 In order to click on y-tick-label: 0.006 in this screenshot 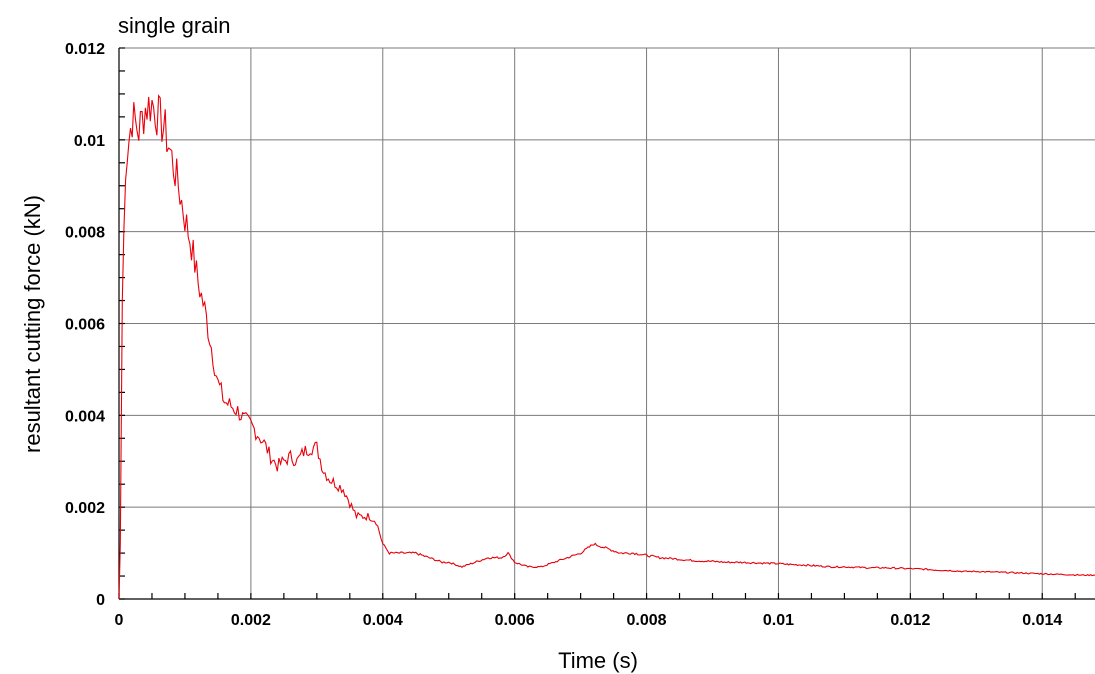, I will do `click(85, 325)`.